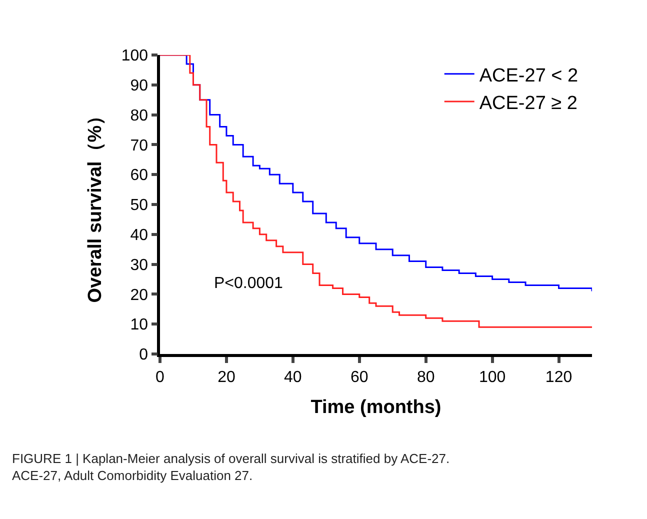 The width and height of the screenshot is (647, 519). What do you see at coordinates (139, 175) in the screenshot?
I see `y-tick-label: 60` at bounding box center [139, 175].